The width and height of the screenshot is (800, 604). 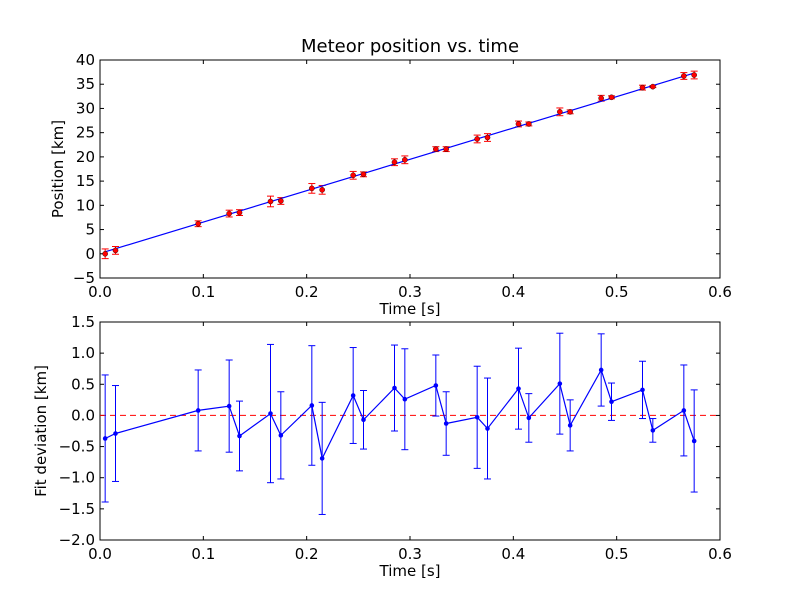 What do you see at coordinates (58, 169) in the screenshot?
I see `top-chart-y-label: Position [km]` at bounding box center [58, 169].